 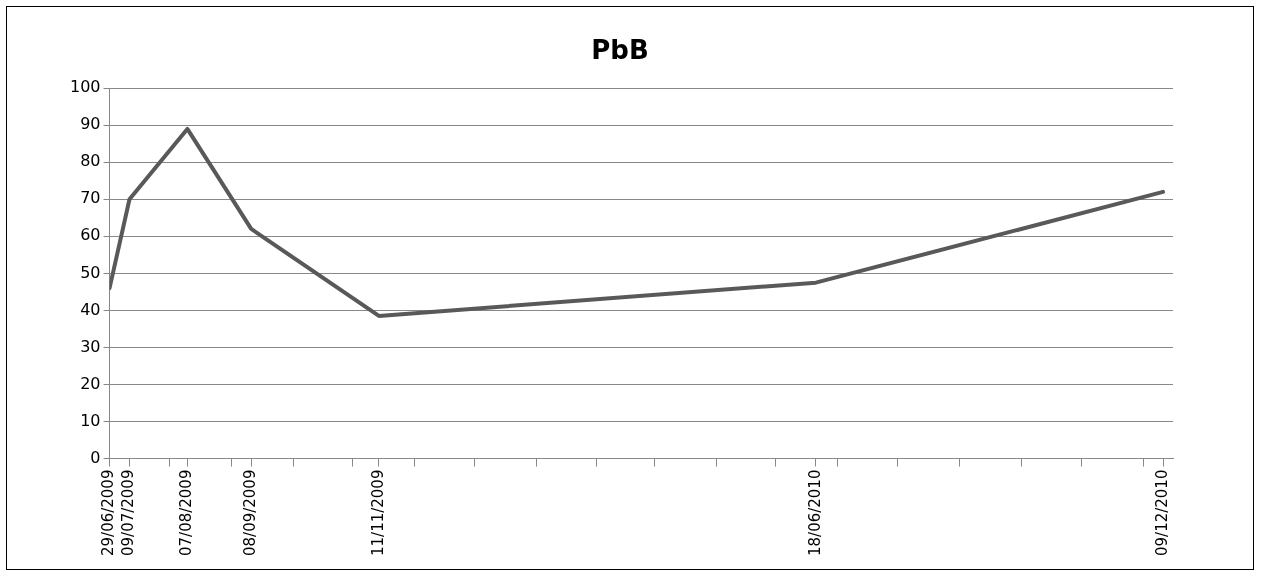 What do you see at coordinates (250, 513) in the screenshot?
I see `x-tick-label: 08/09/2009` at bounding box center [250, 513].